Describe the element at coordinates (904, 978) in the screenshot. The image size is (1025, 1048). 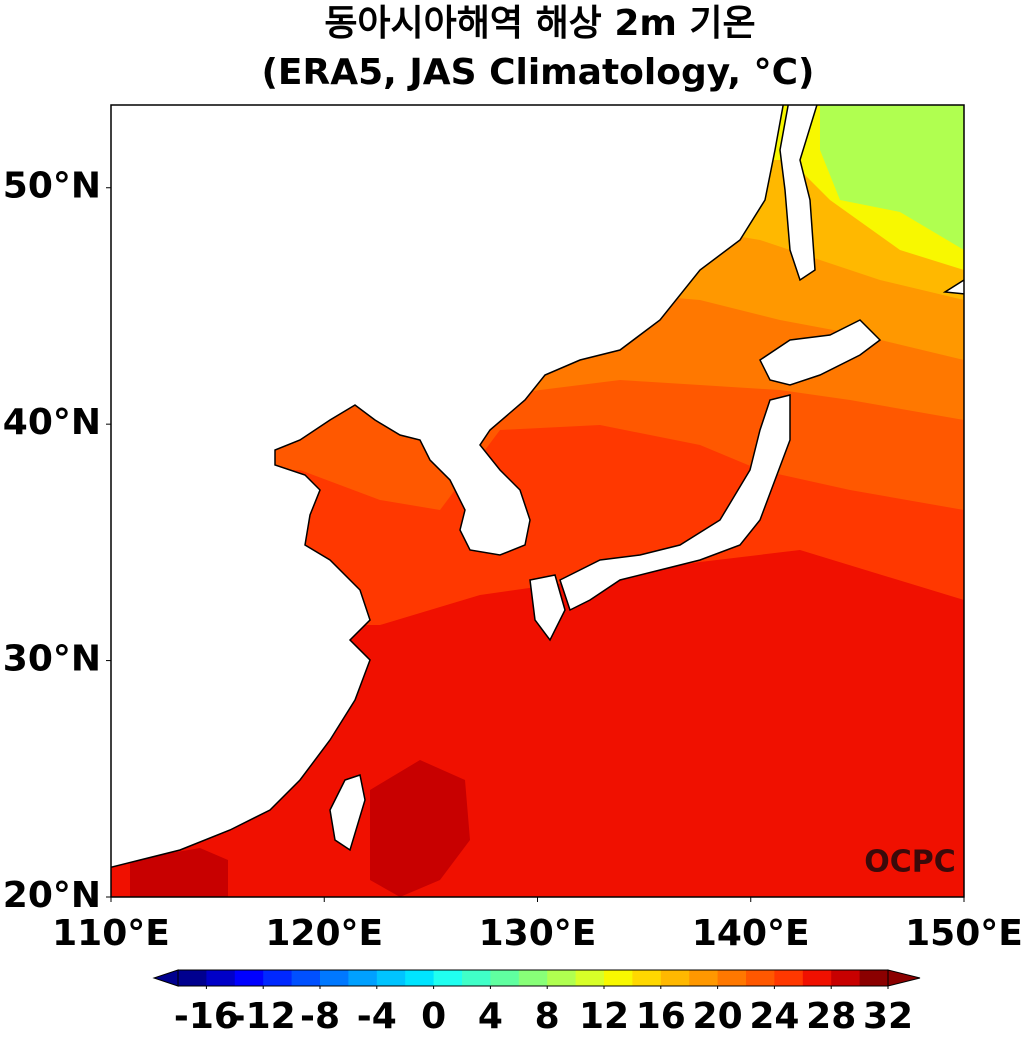
I see `colorbar-extend-high` at that location.